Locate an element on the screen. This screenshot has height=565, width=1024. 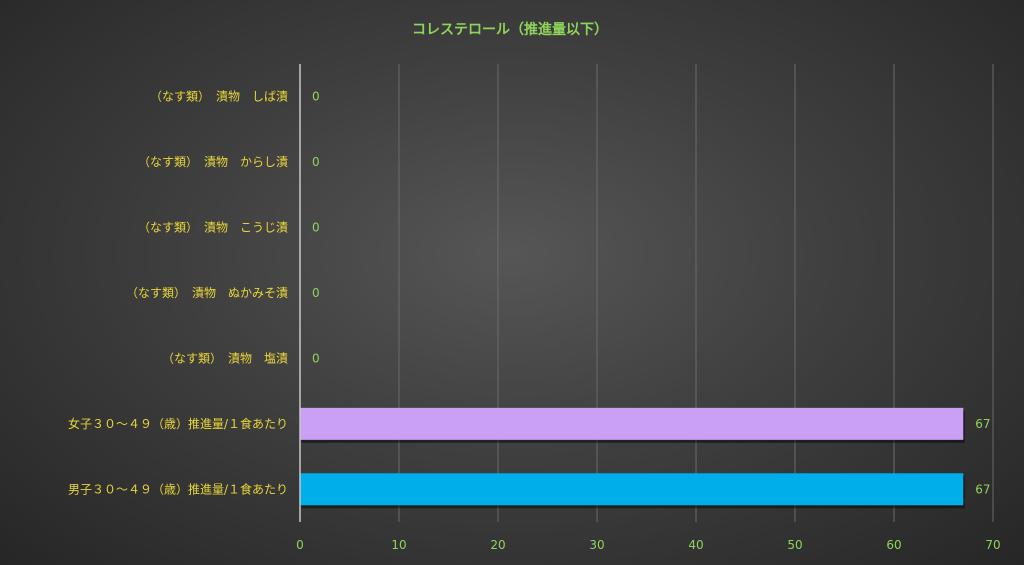
category-label: （なす類） 漬物 ぬかみそ漬 is located at coordinates (207, 292).